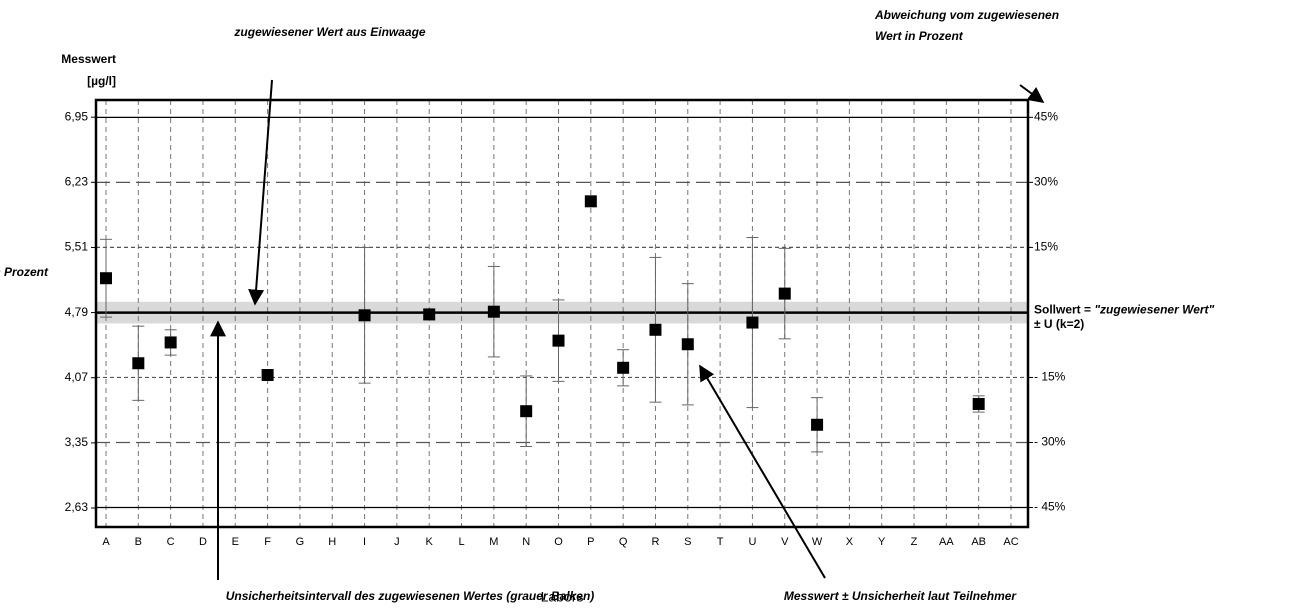 The width and height of the screenshot is (1294, 611). I want to click on x-tick-label: H, so click(332, 542).